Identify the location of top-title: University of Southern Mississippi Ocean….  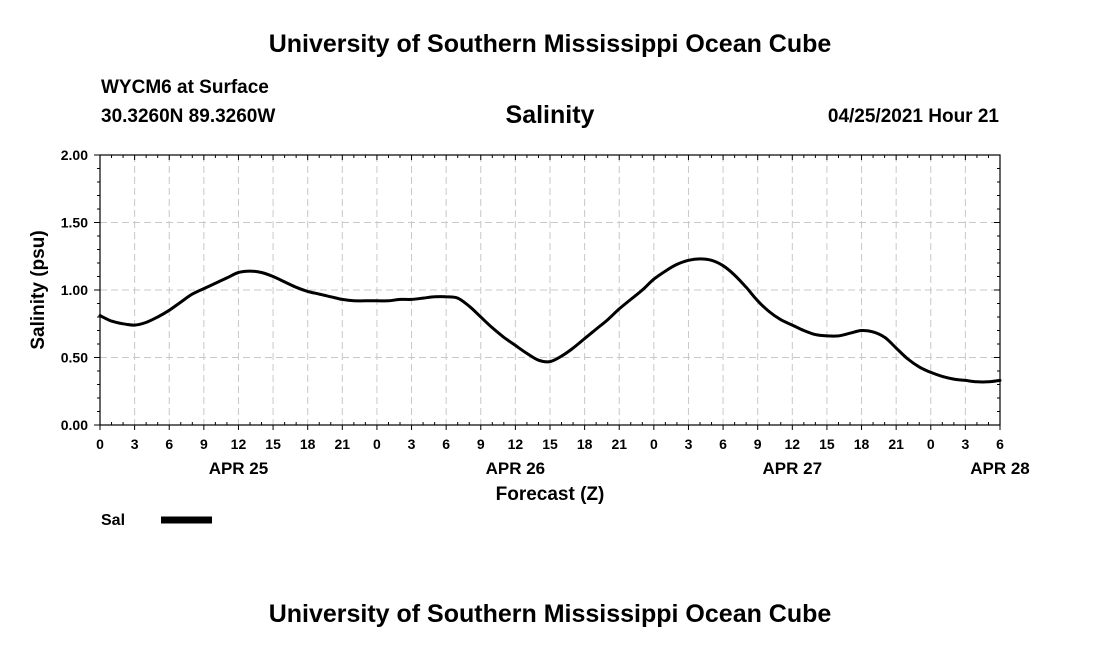
(550, 44).